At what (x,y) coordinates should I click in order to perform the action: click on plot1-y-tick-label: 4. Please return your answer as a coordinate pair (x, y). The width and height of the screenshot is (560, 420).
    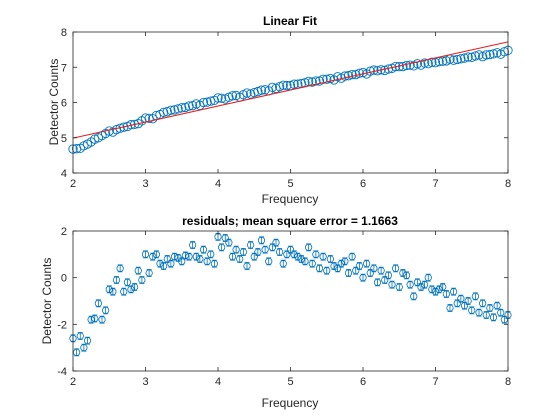
    Looking at the image, I should click on (64, 174).